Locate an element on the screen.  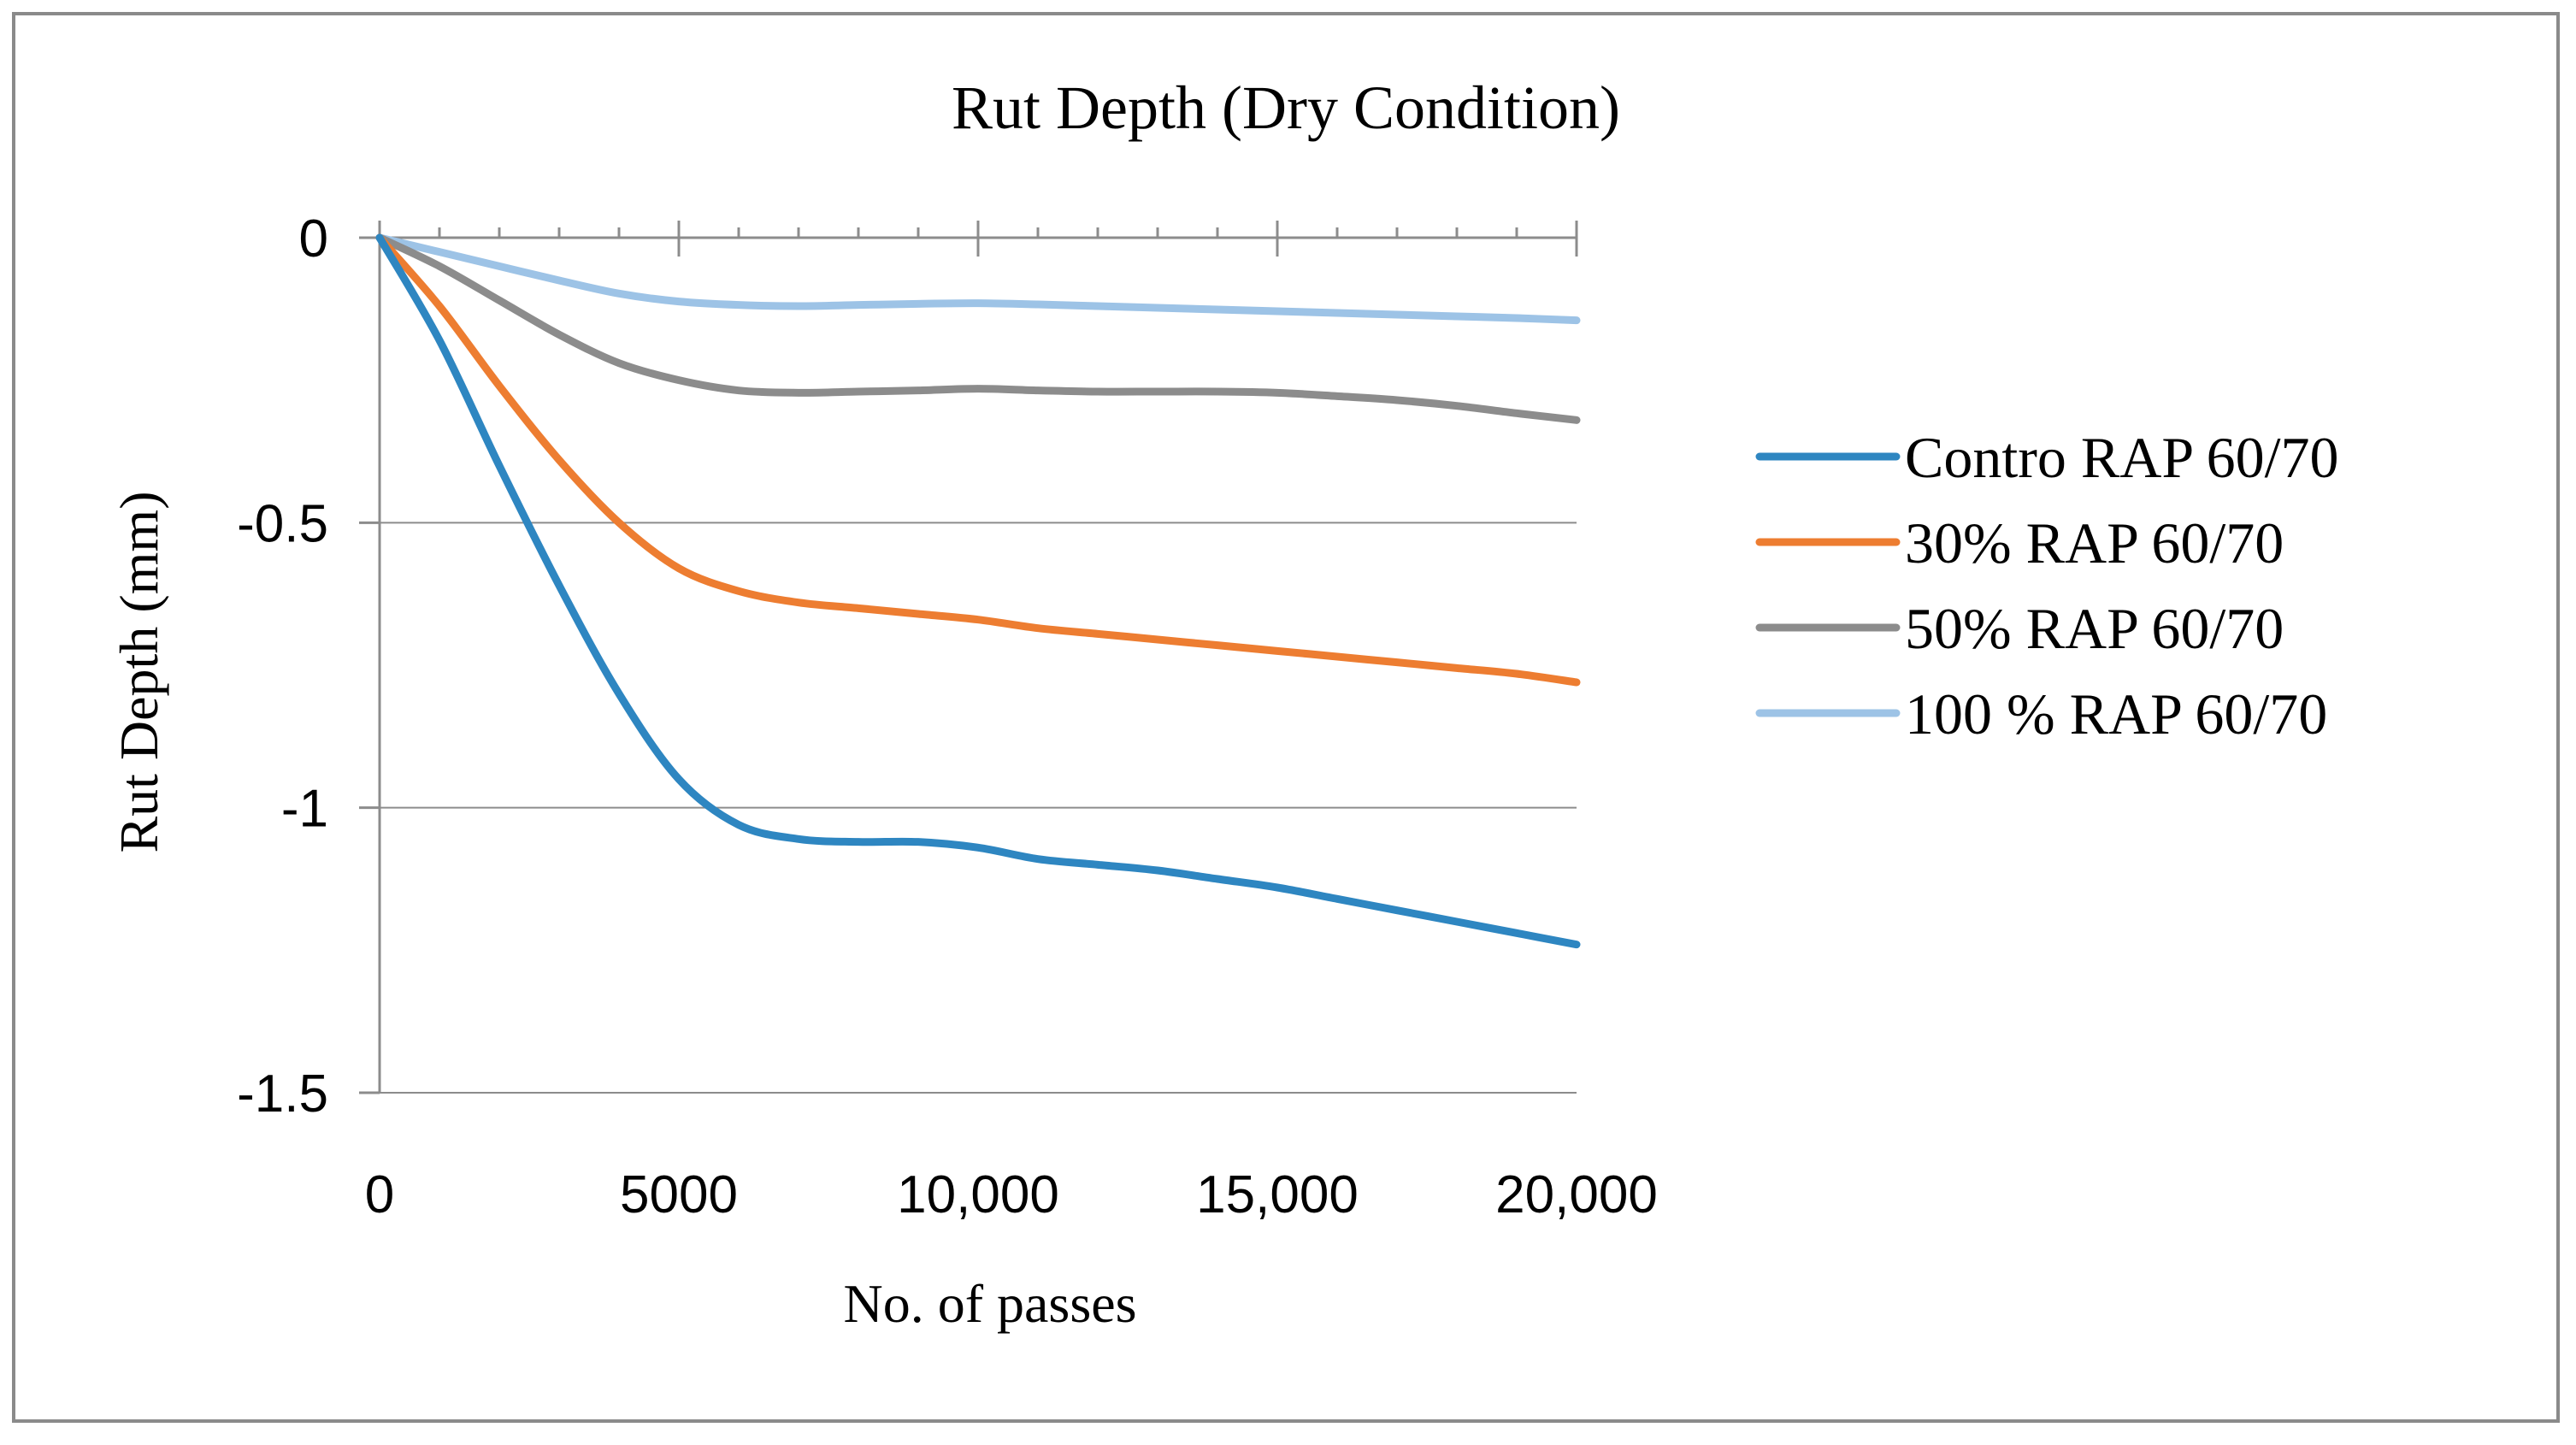
x-tick-label: 10,000 is located at coordinates (978, 1194).